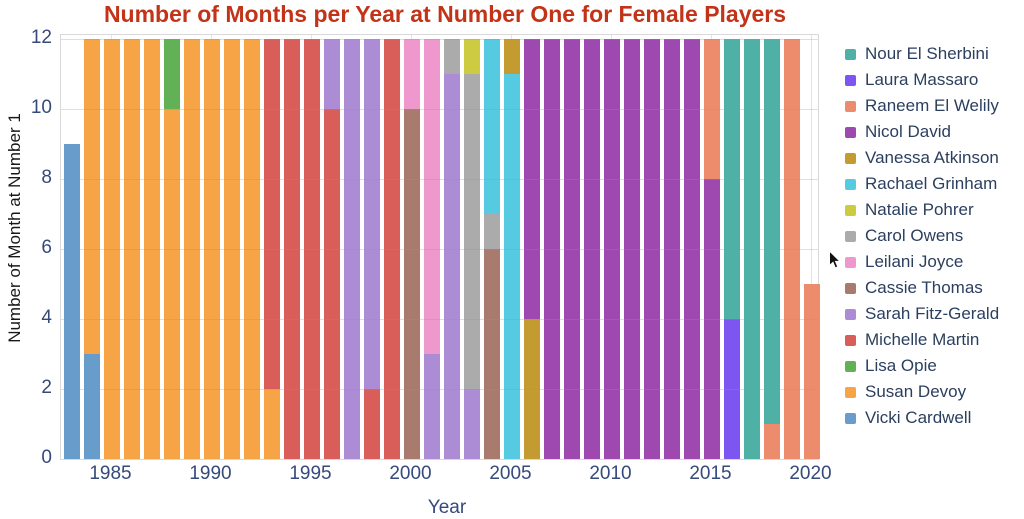 This screenshot has height=519, width=1024. What do you see at coordinates (41, 37) in the screenshot?
I see `y-tick-label-12: 12` at bounding box center [41, 37].